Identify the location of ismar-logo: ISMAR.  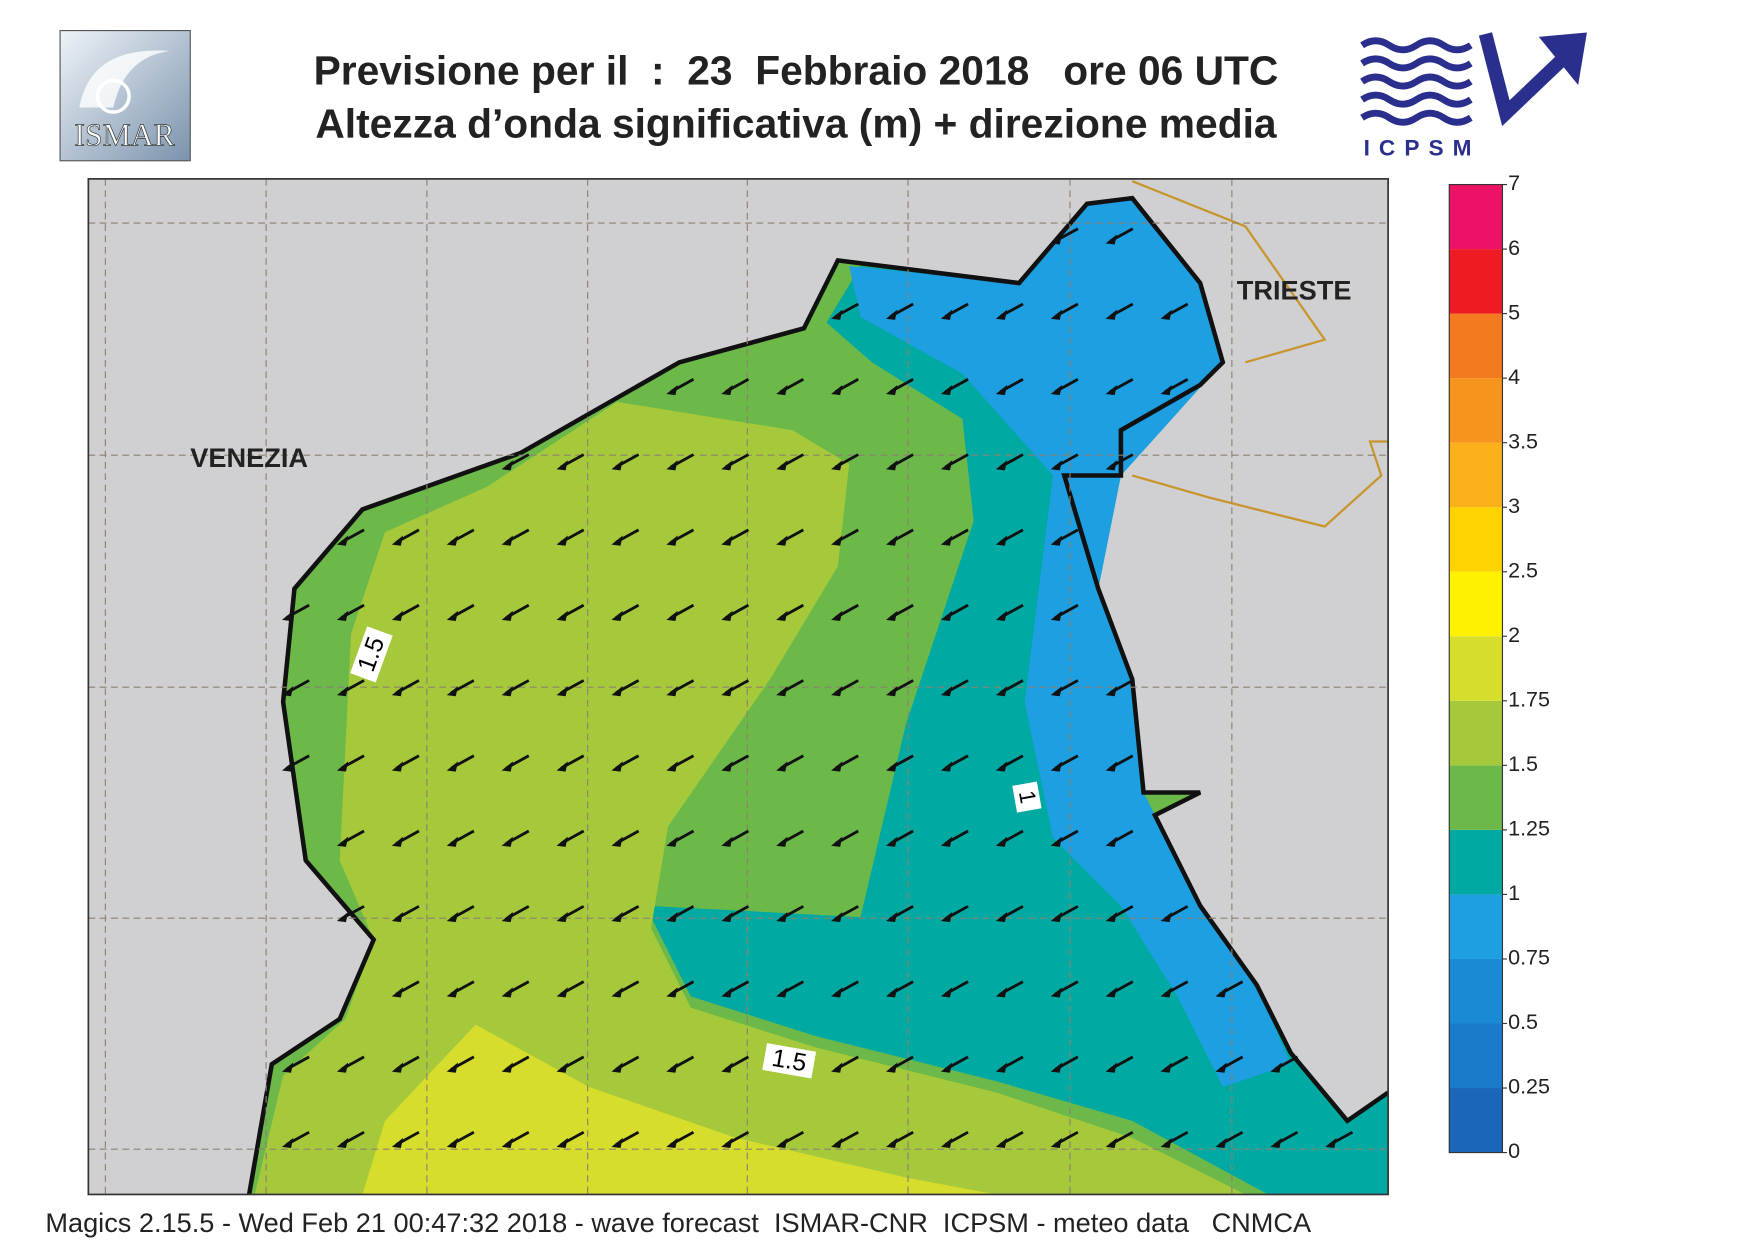
(125, 96).